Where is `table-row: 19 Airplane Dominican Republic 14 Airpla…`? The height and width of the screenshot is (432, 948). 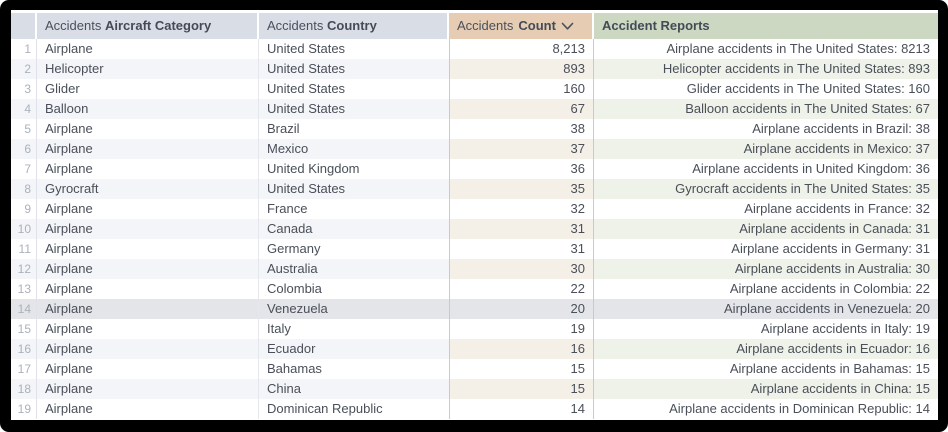
table-row: 19 Airplane Dominican Republic 14 Airpla… is located at coordinates (474, 409).